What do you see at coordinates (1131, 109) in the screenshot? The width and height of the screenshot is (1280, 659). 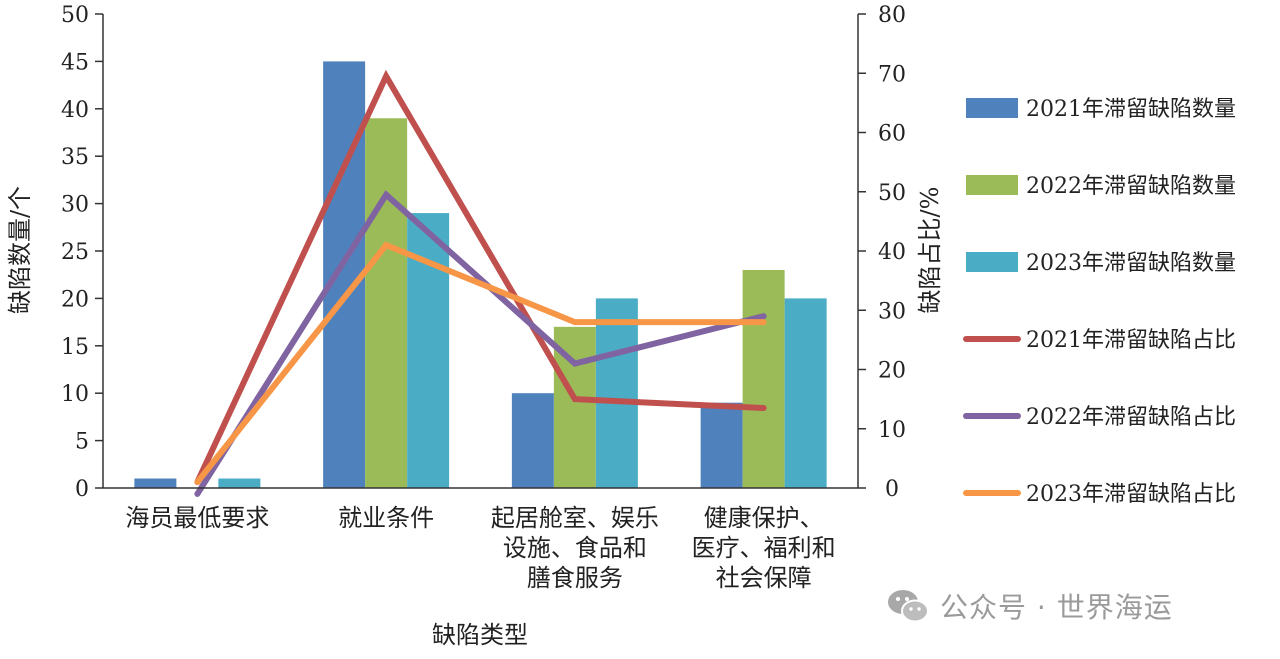 I see `legend-label: 2021年滞留缺陷数量` at bounding box center [1131, 109].